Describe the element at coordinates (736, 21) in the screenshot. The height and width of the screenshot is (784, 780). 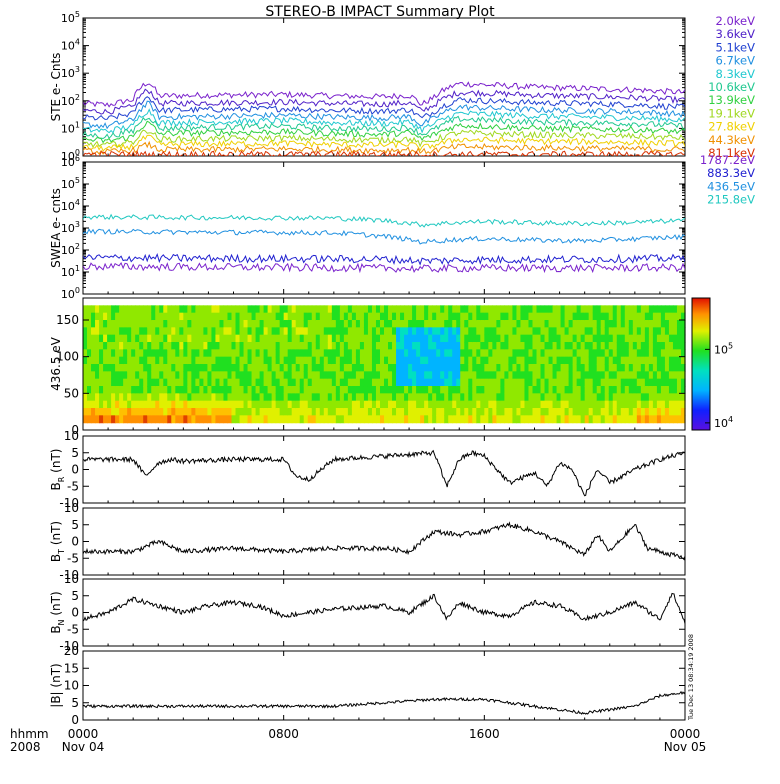
I see `legend-entry: 2.0keV` at that location.